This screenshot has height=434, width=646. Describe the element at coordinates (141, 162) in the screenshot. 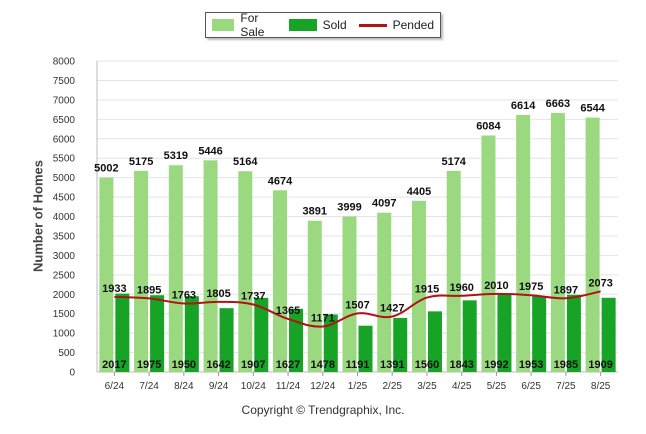

I see `data-label-for-sale: 5175` at that location.